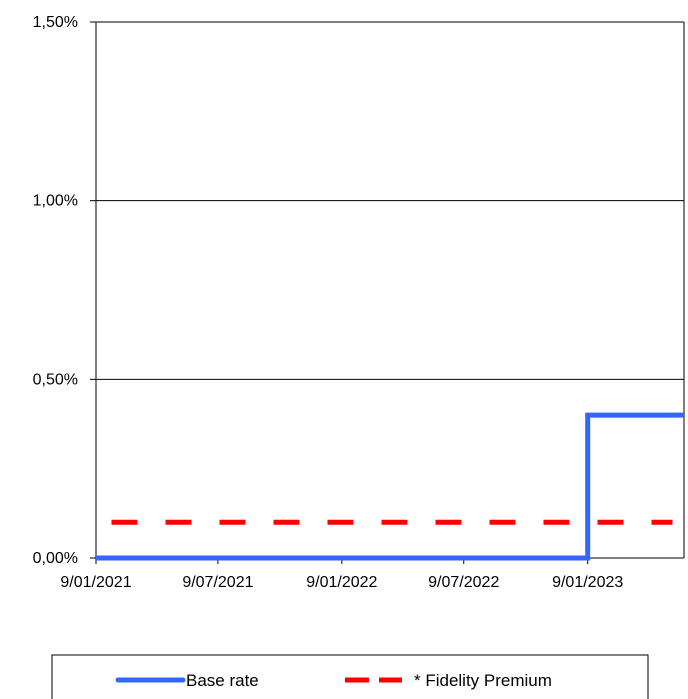 The height and width of the screenshot is (699, 688). I want to click on x-tick-label-2: 9/01/2022, so click(341, 582).